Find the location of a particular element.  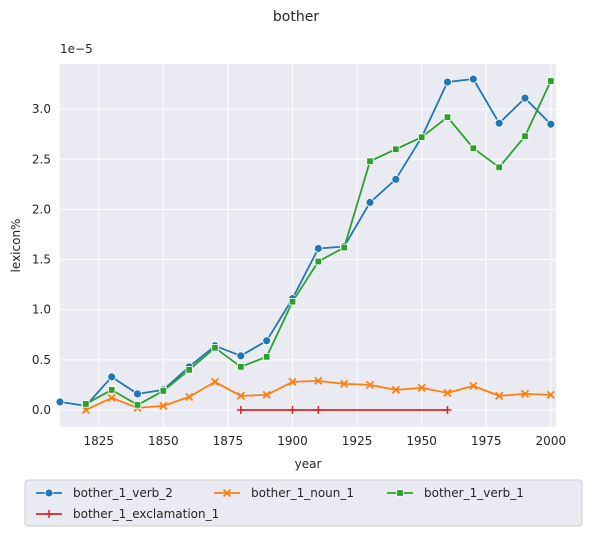

legend-entry: bother_1_verb_2 is located at coordinates (104, 493).